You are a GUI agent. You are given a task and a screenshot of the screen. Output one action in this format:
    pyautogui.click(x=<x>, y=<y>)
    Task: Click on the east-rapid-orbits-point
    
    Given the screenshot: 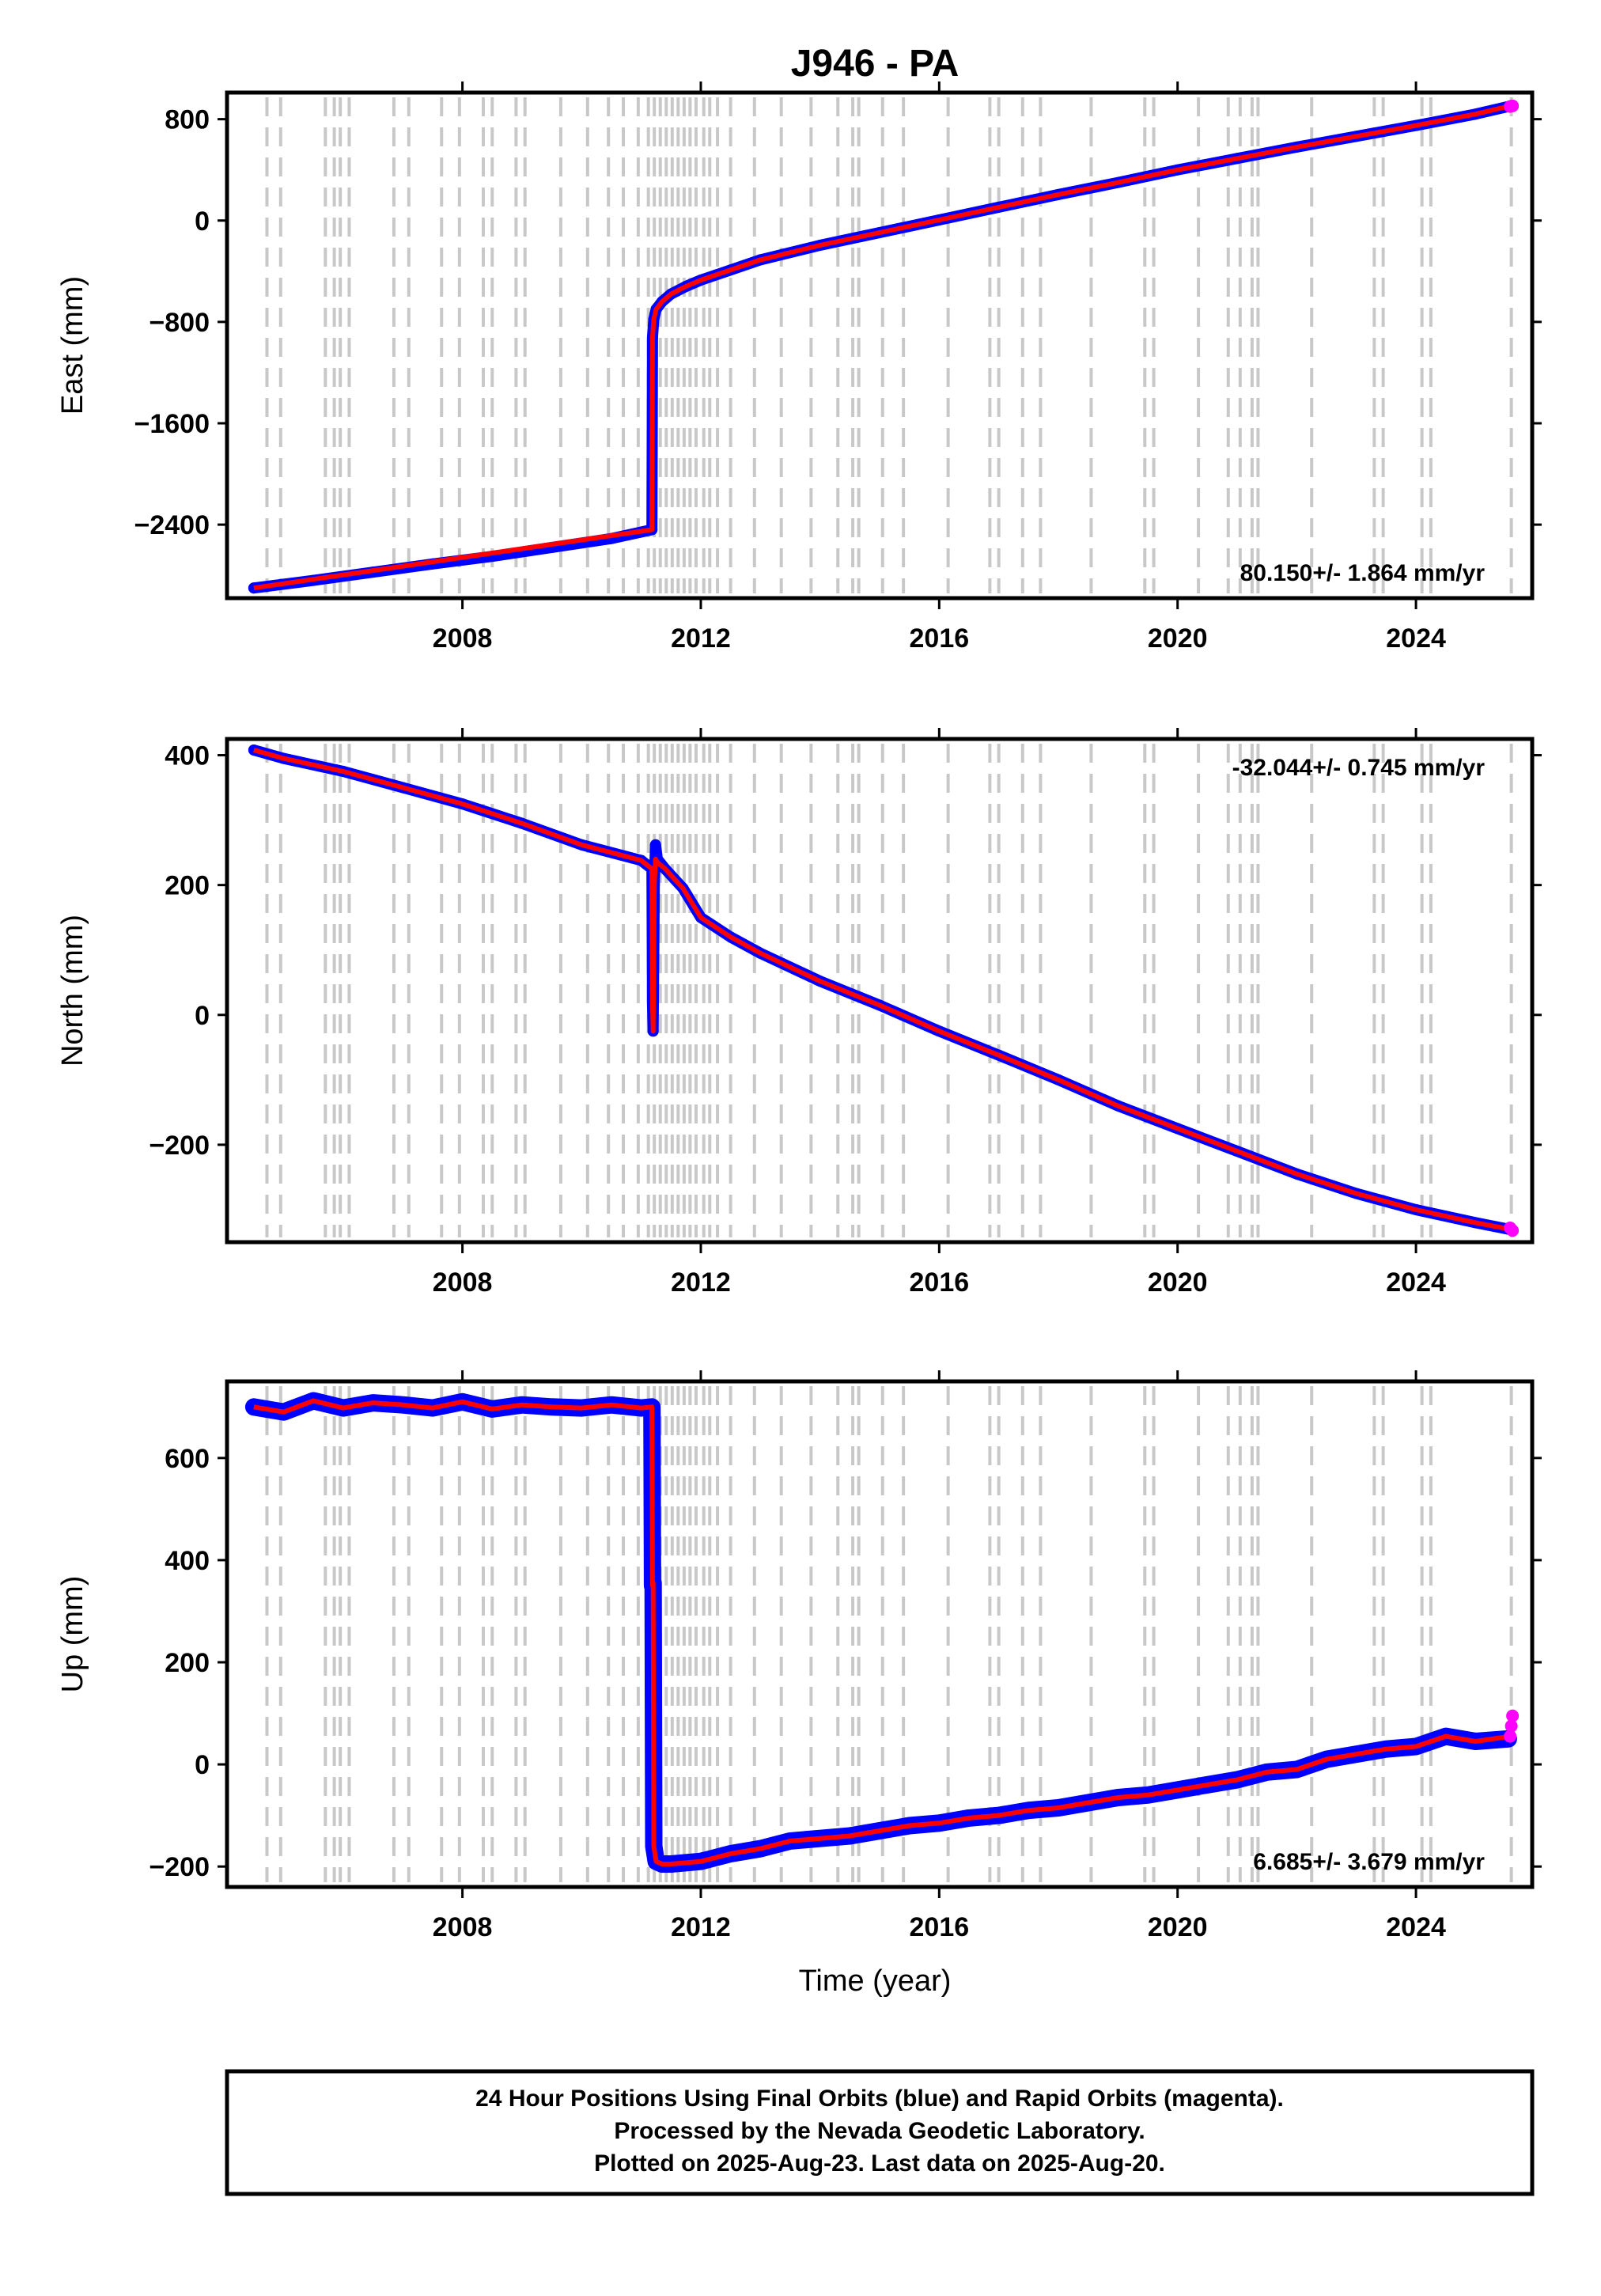 What is the action you would take?
    pyautogui.click(x=1513, y=105)
    